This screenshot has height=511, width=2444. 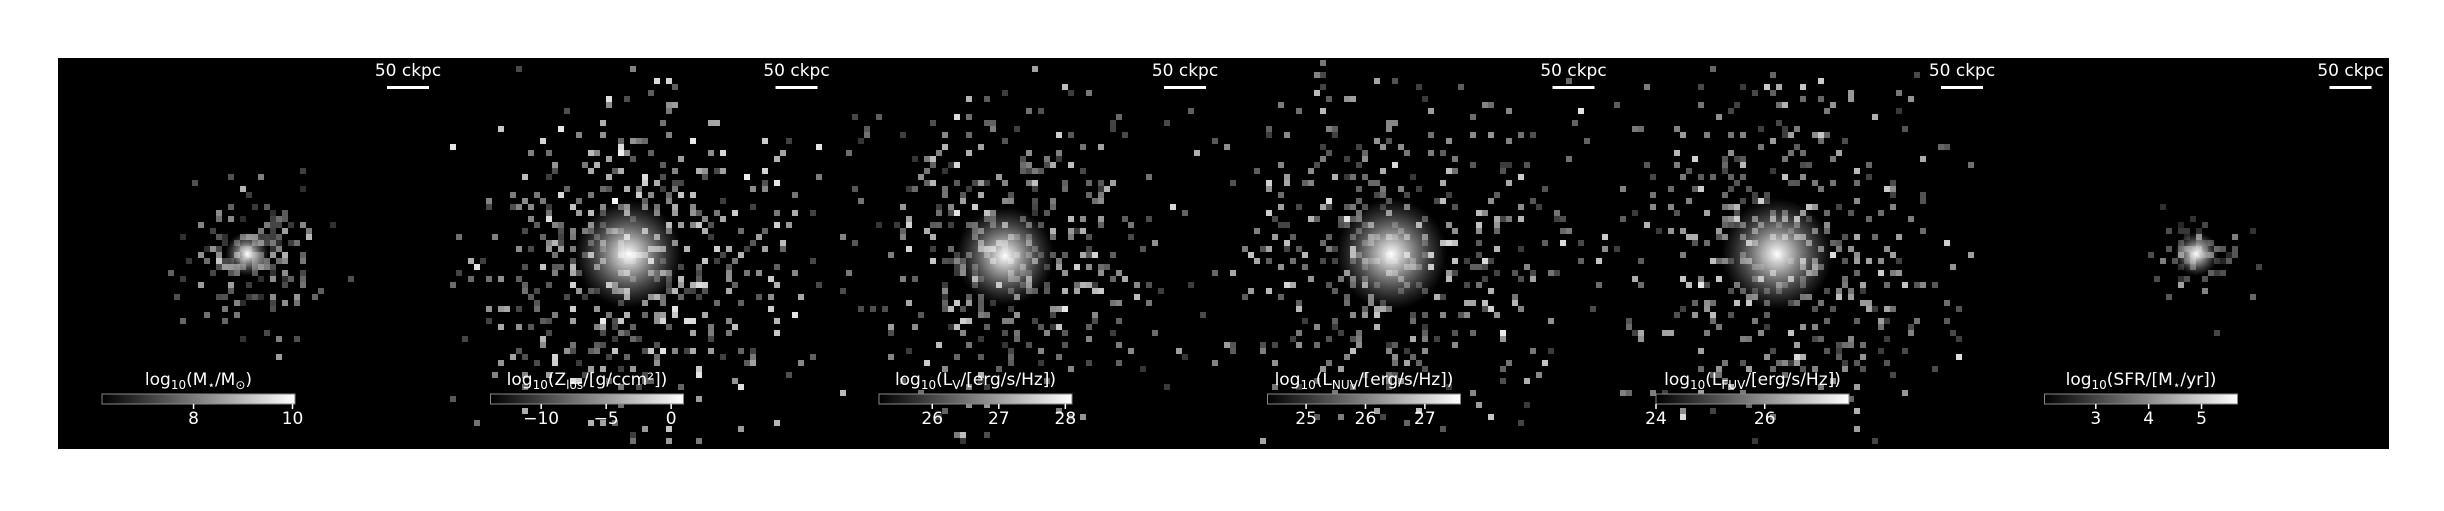 What do you see at coordinates (2095, 419) in the screenshot?
I see `colorbar-tick-label: 3` at bounding box center [2095, 419].